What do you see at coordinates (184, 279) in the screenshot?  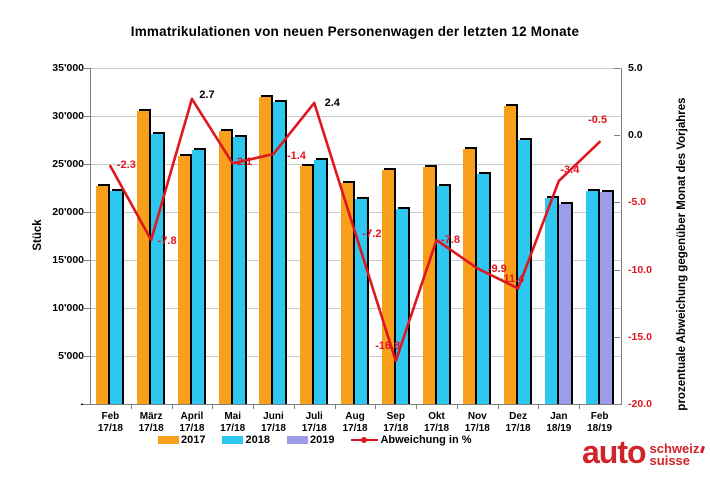 I see `bar-2017-april` at bounding box center [184, 279].